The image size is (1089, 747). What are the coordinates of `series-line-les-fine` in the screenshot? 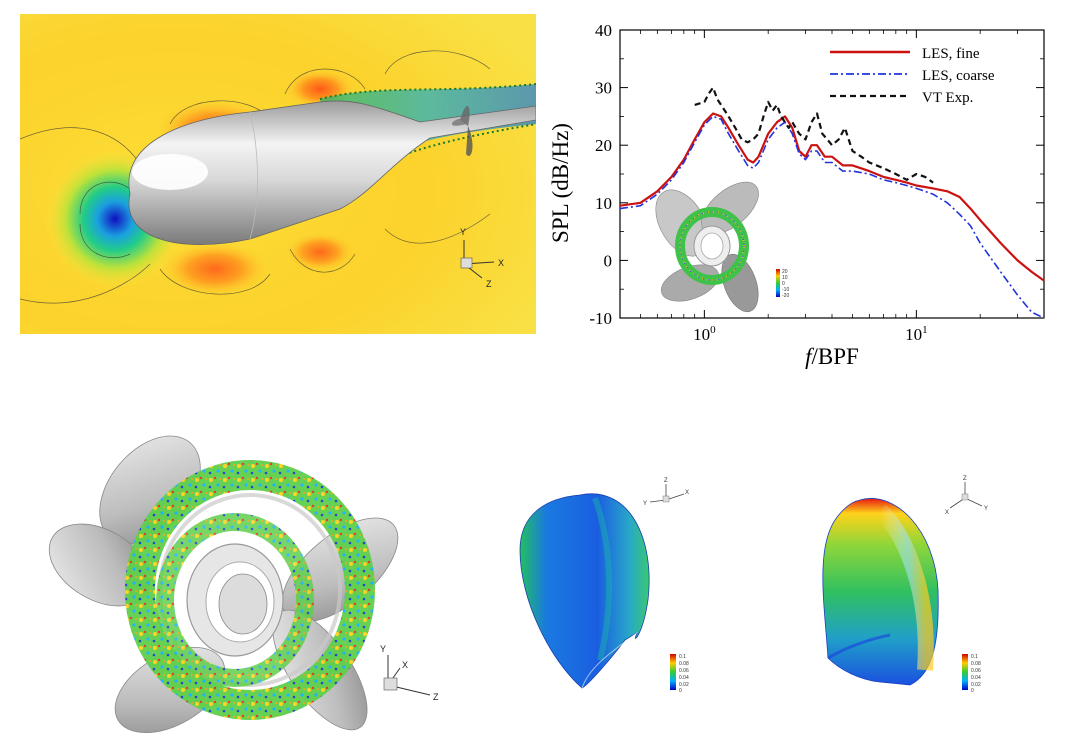 It's located at (832, 197).